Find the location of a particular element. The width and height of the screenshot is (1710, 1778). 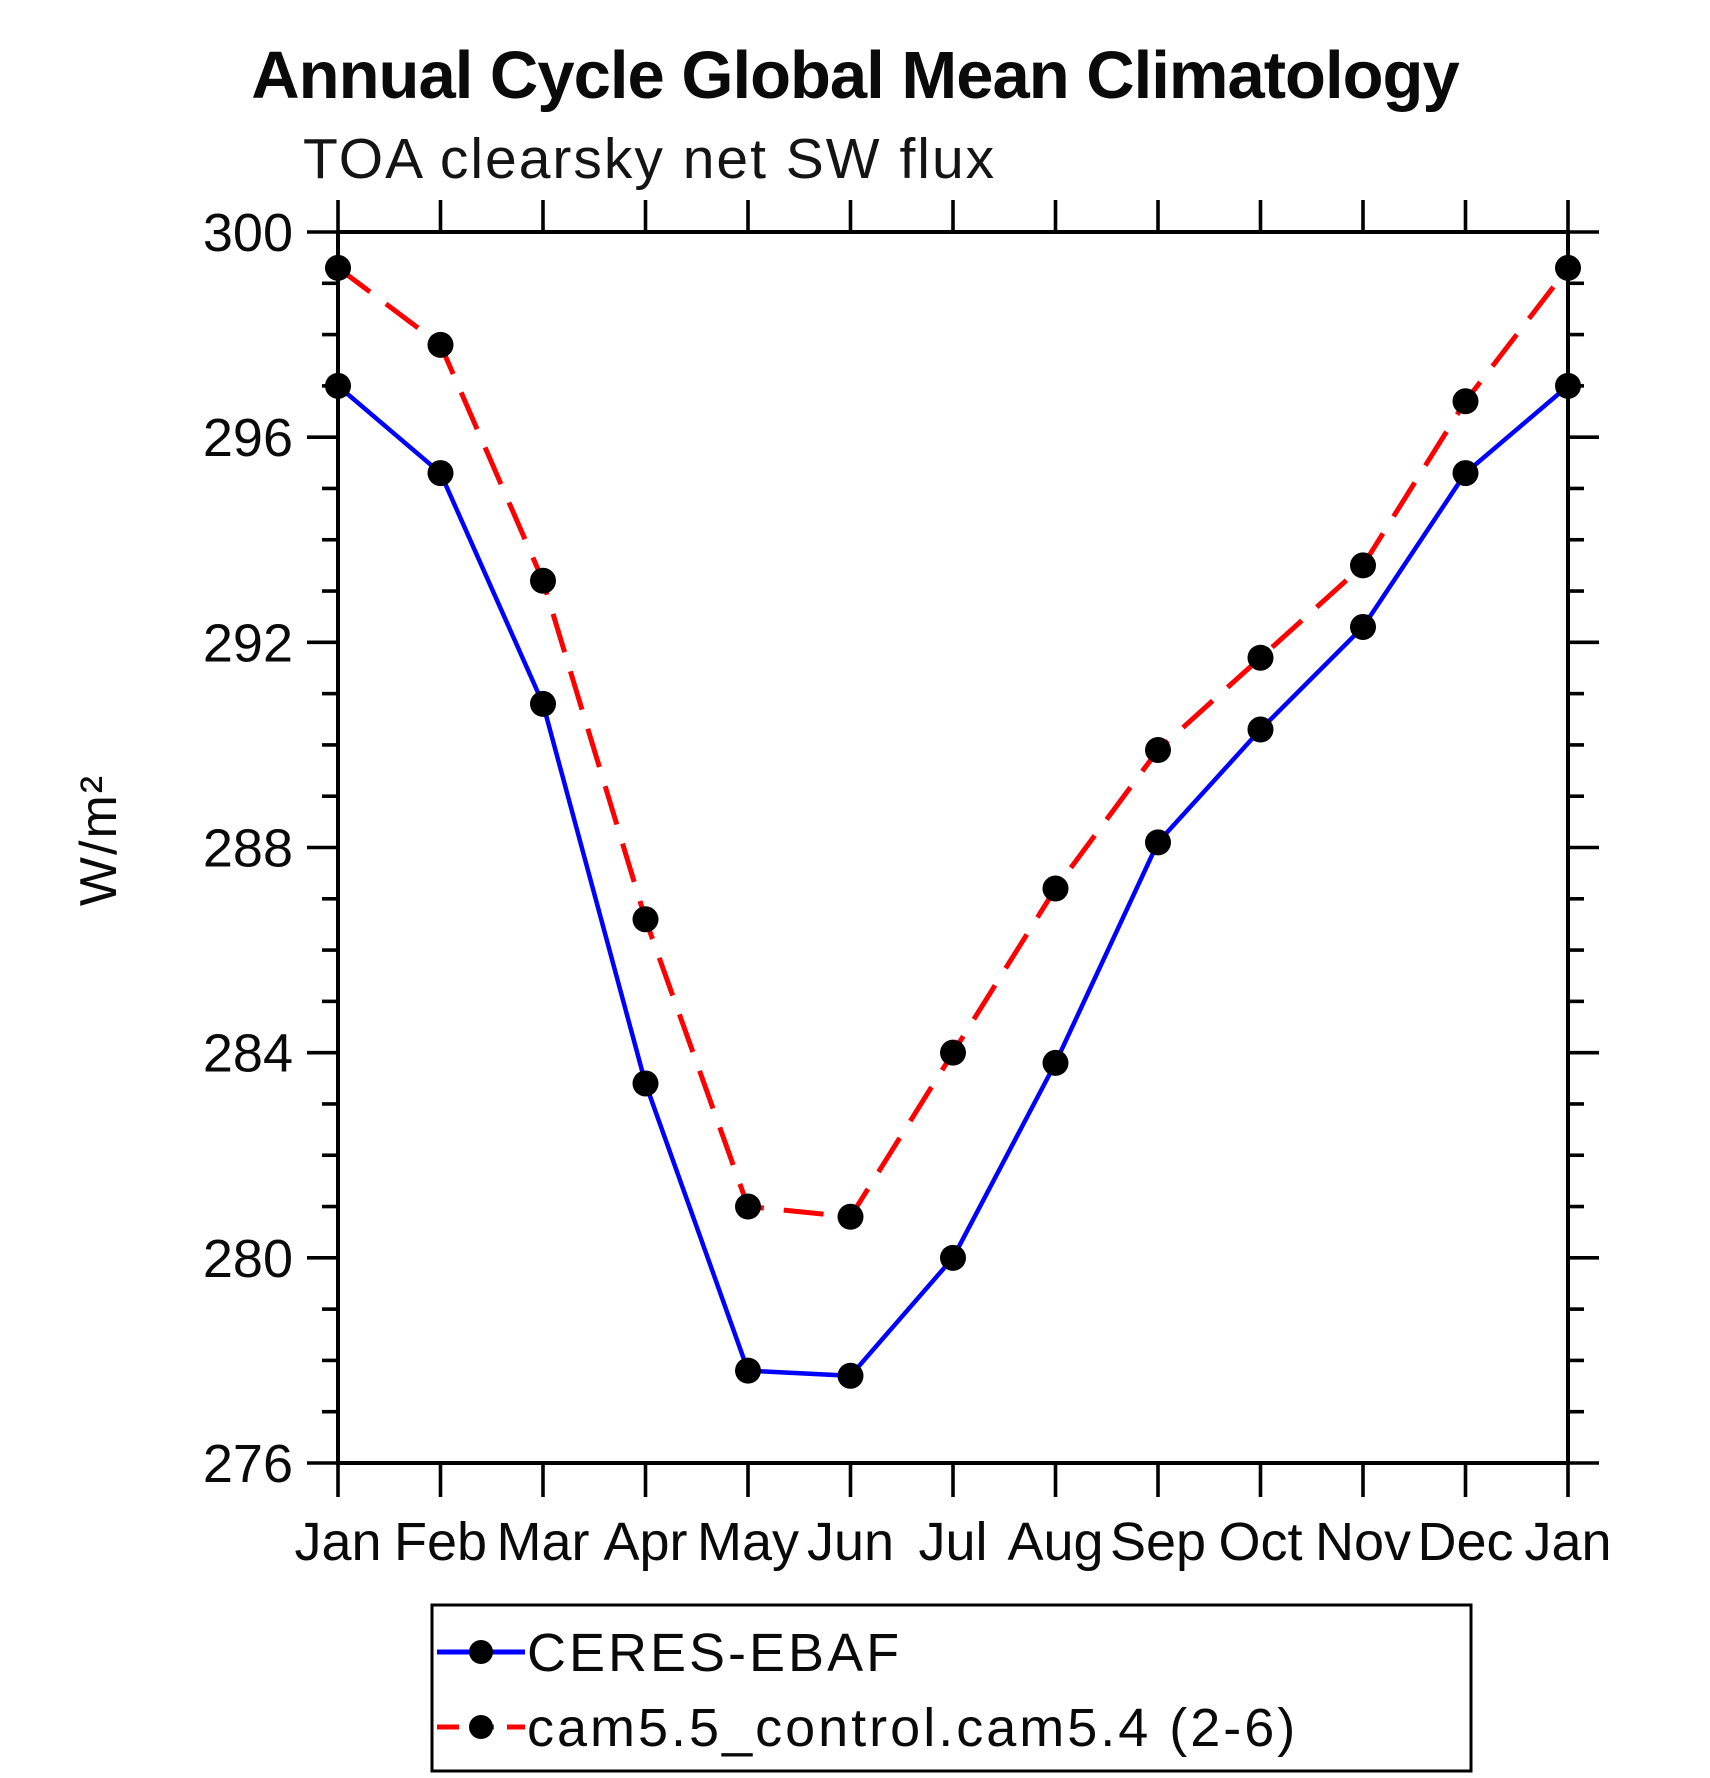

legend: CERES-EBAF cam5.5_control.cam5.4 (2-6) is located at coordinates (951, 1688).